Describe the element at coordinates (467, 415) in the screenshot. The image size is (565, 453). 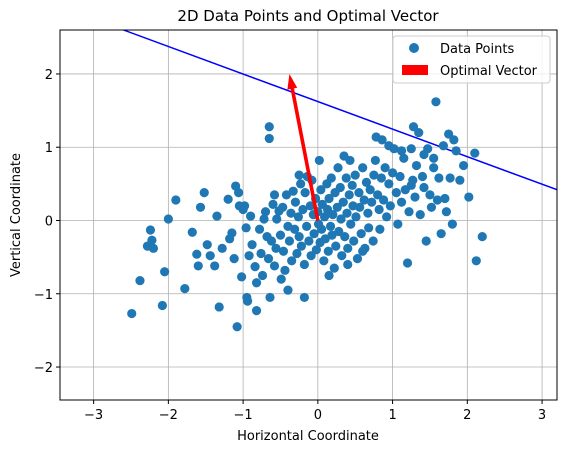
I see `x-tick-label: 2` at that location.